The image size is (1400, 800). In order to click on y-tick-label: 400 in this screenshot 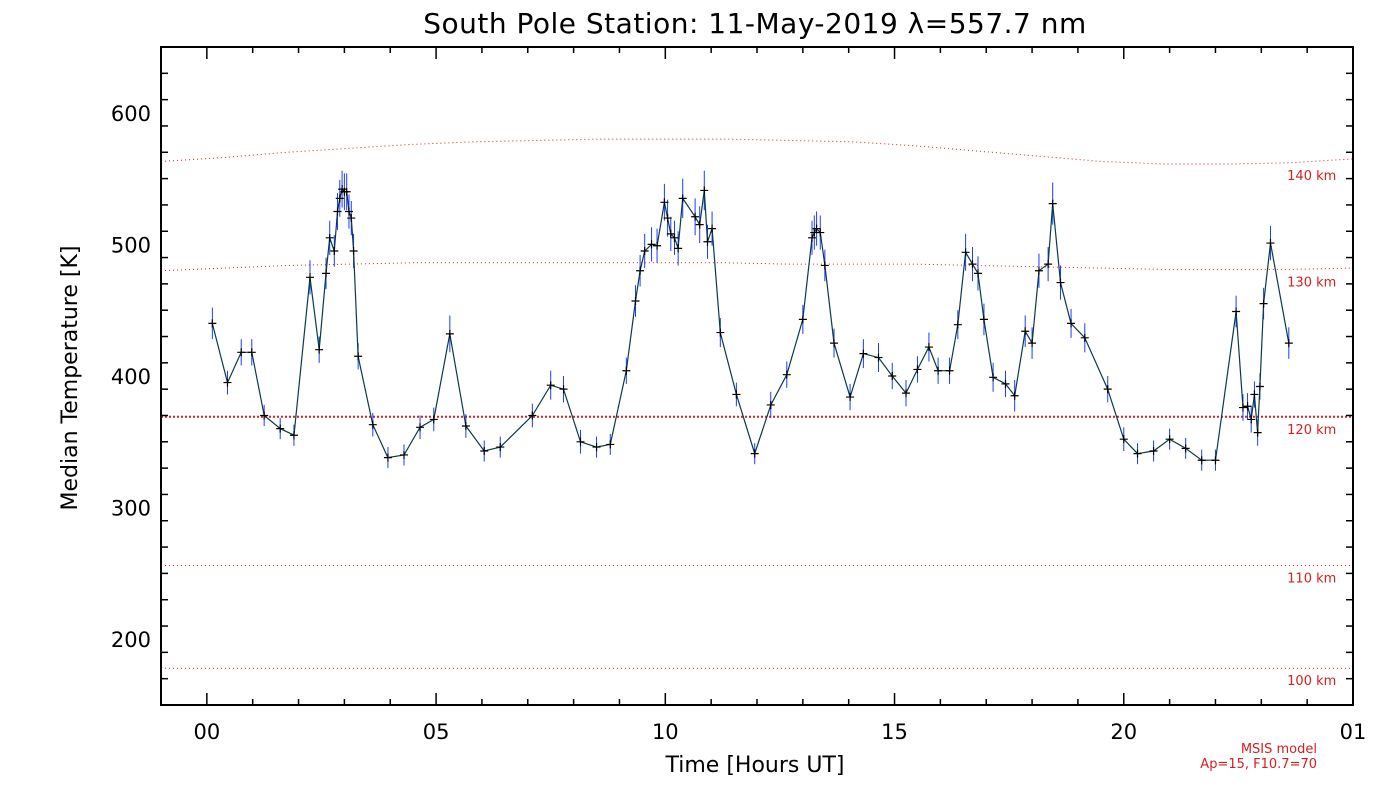, I will do `click(131, 377)`.